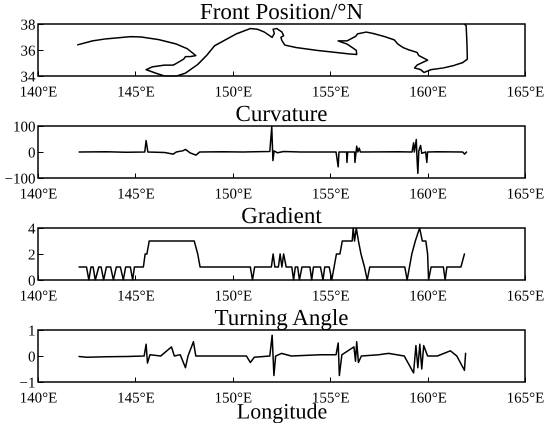 The height and width of the screenshot is (432, 550). What do you see at coordinates (32, 256) in the screenshot?
I see `y-tick-label: 2` at bounding box center [32, 256].